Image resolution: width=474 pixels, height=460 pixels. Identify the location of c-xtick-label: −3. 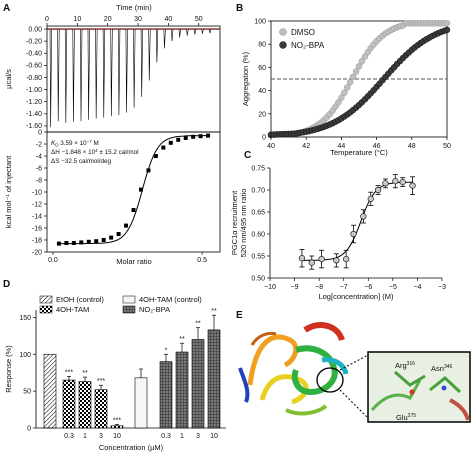
(442, 287).